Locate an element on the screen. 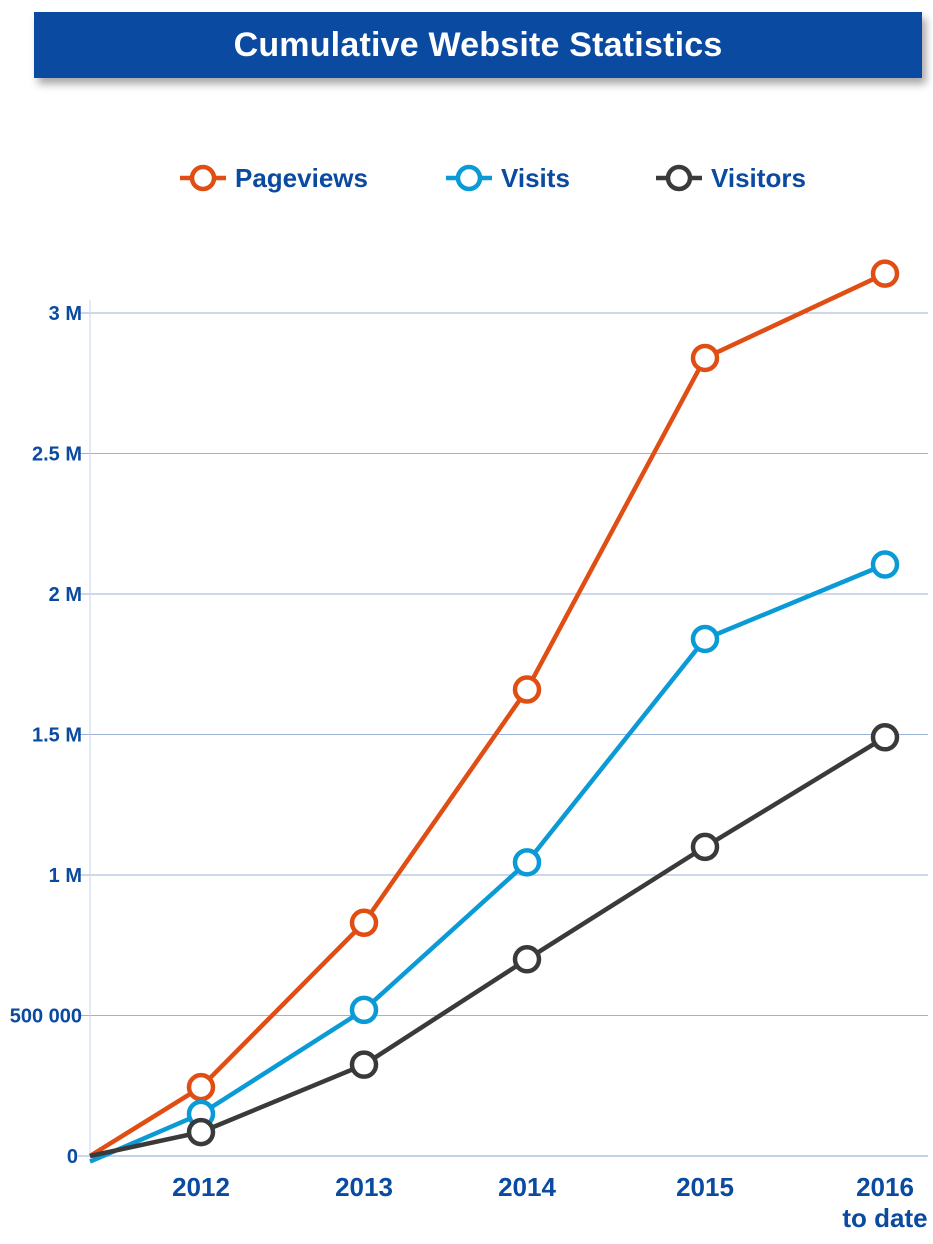 This screenshot has height=1244, width=933. y-tick-label: 1 M is located at coordinates (65, 876).